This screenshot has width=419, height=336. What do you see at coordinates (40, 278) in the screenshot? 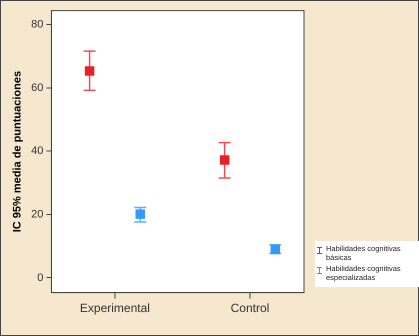
I see `y-tick-label: 0` at bounding box center [40, 278].